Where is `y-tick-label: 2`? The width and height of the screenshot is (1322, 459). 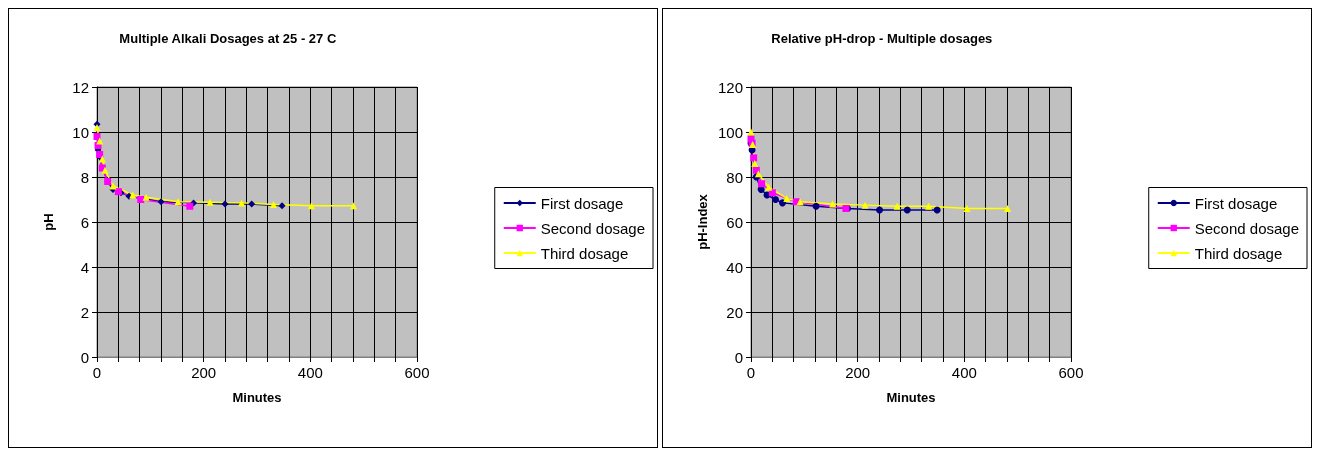
y-tick-label: 2 is located at coordinates (84, 312).